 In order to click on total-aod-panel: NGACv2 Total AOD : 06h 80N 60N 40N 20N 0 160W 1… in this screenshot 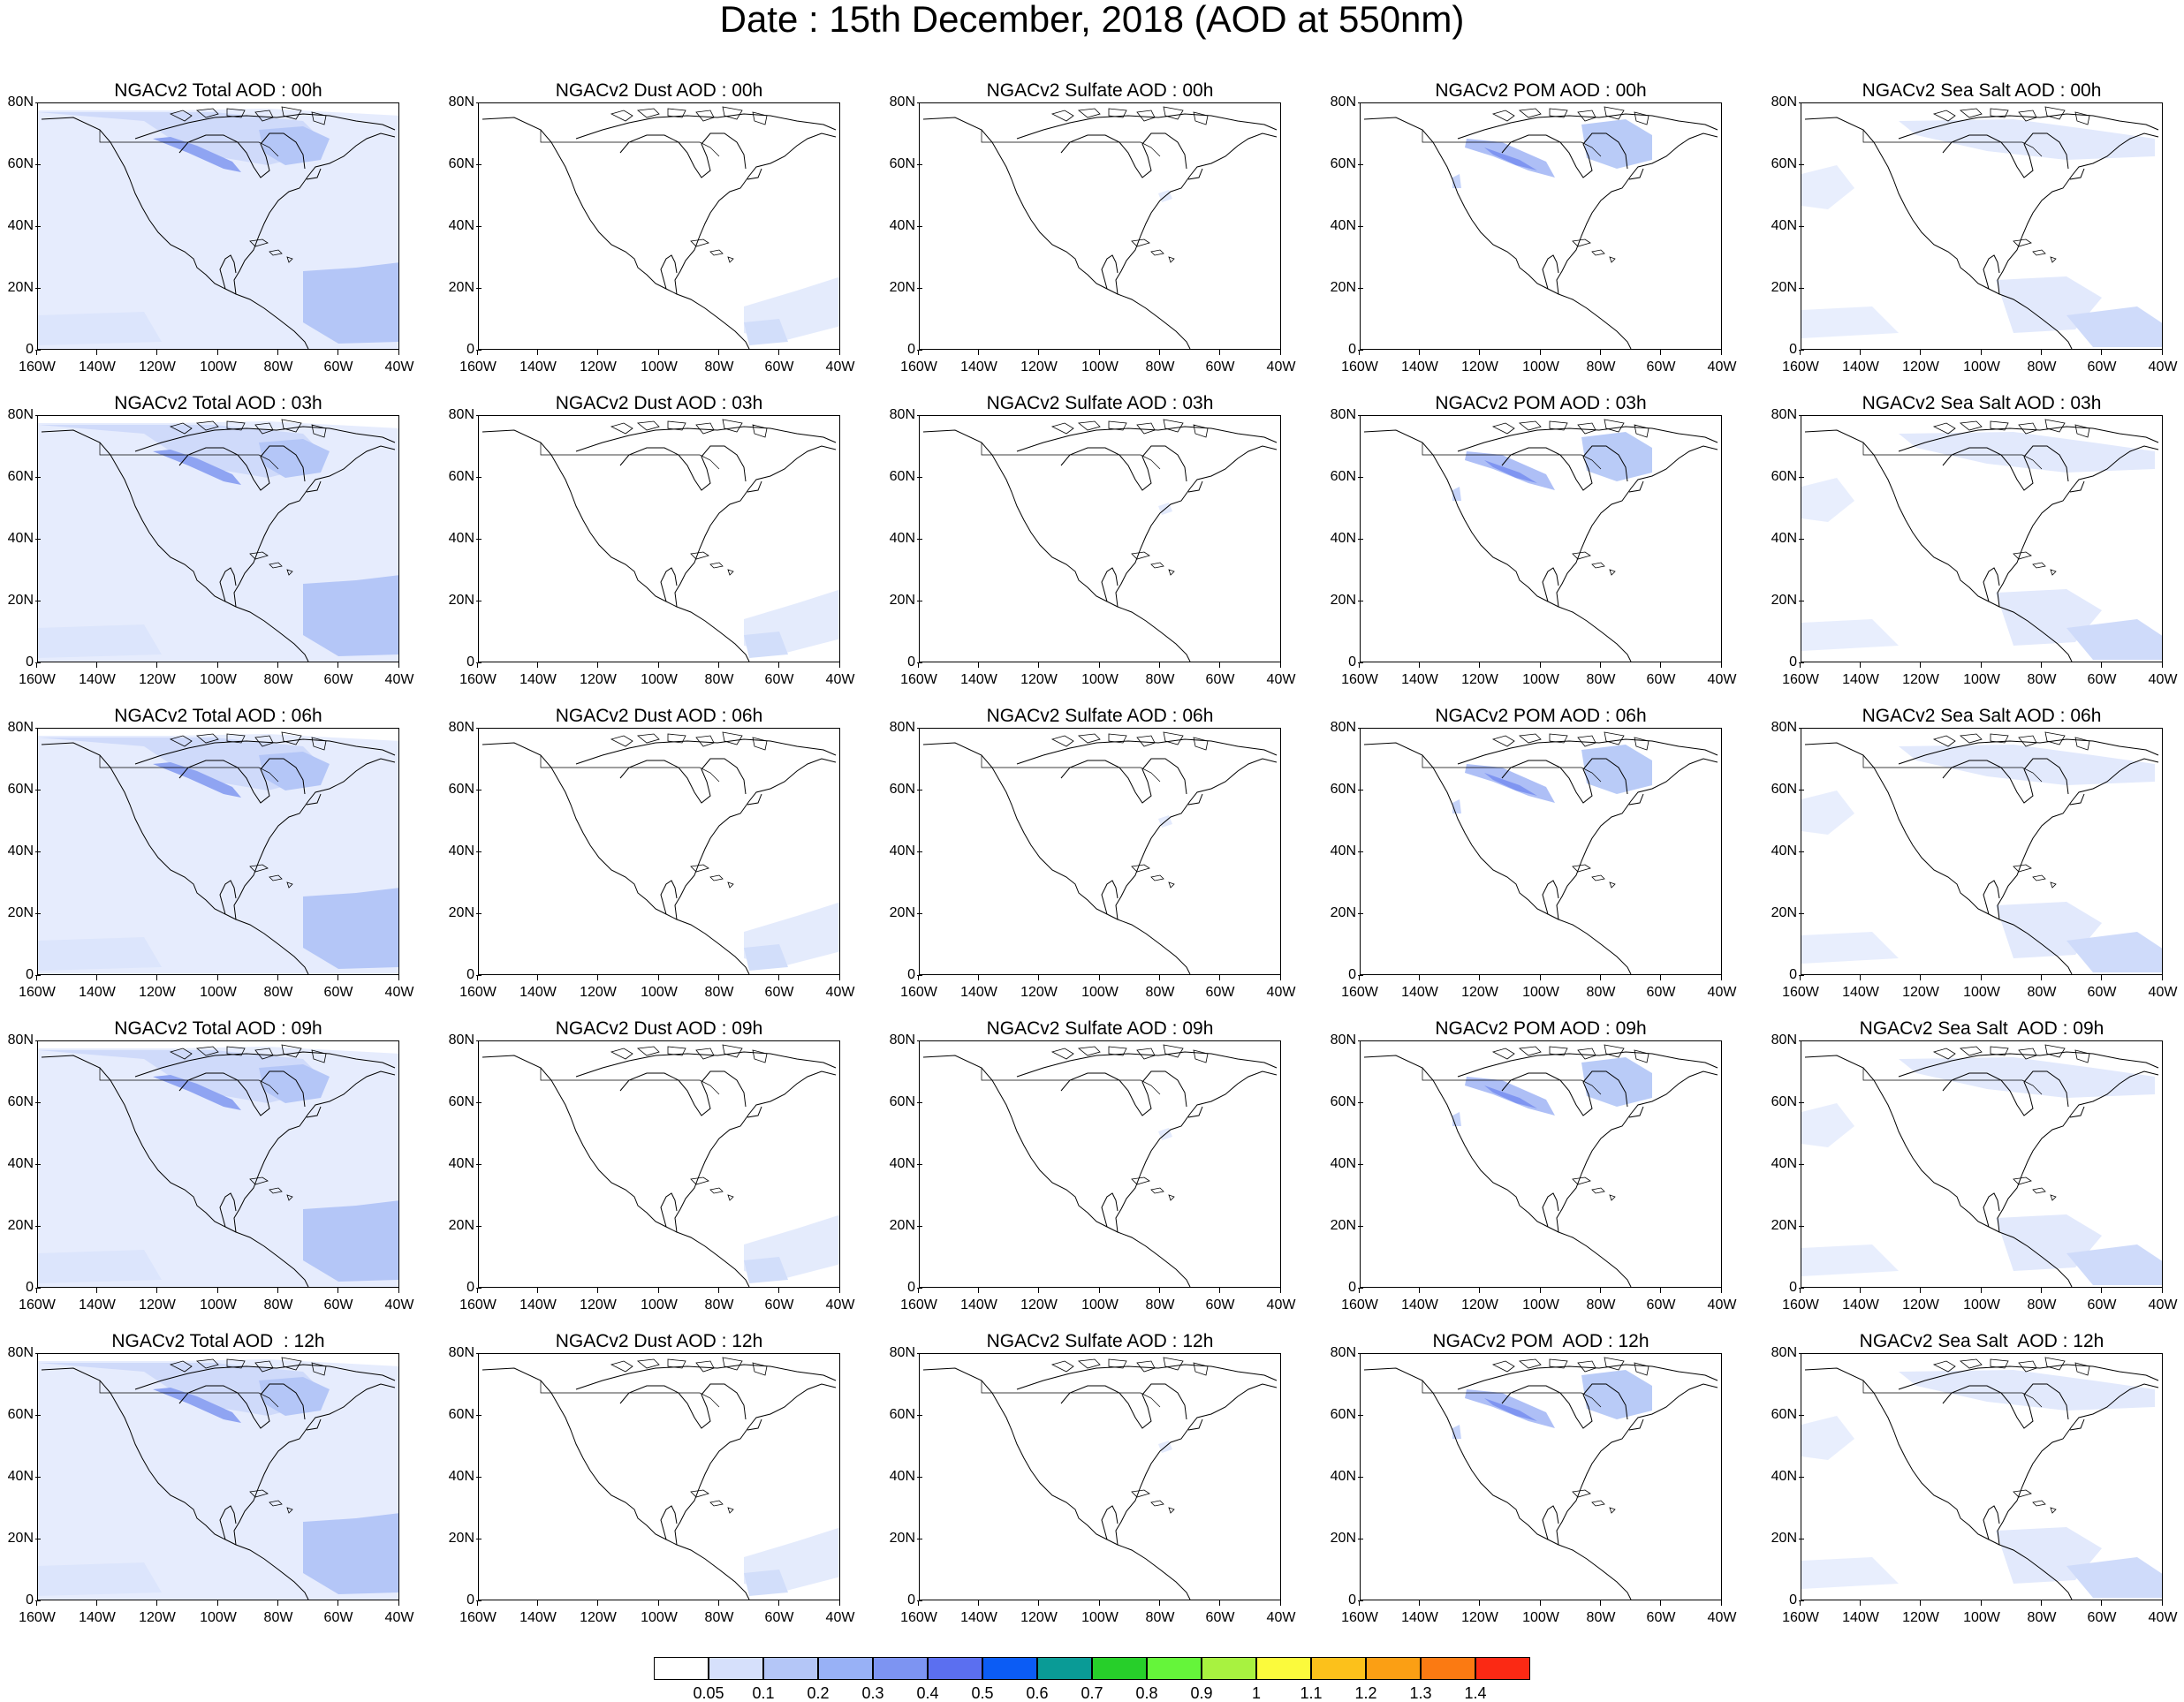, I will do `click(207, 860)`.